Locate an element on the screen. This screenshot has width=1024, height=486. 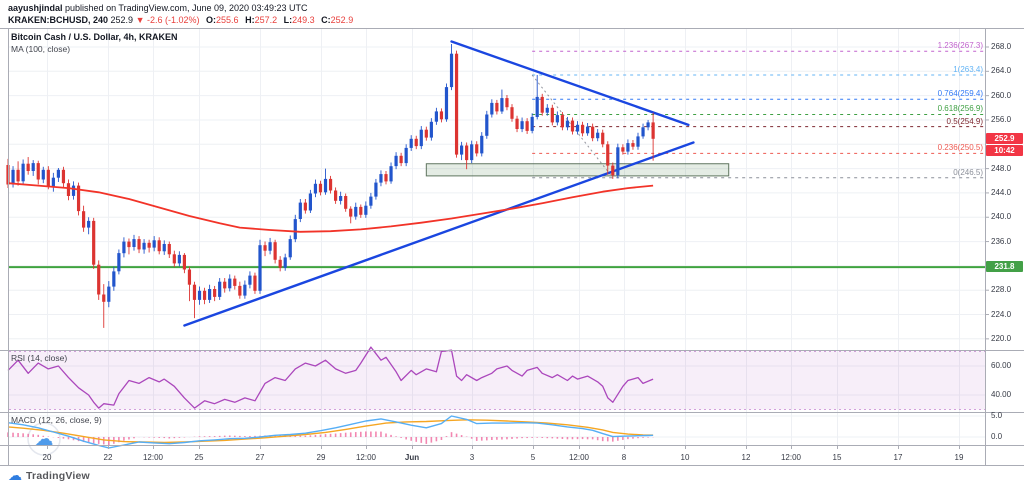
tradingview-logo-icon: ☁ is located at coordinates (15, 476).